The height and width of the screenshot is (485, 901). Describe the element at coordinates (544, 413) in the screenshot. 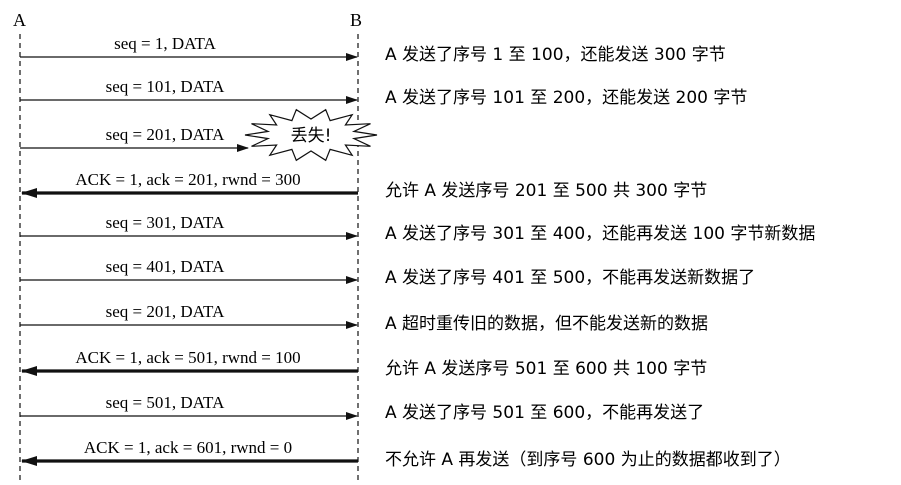

I see `message-note: A 发送了序号 501 至 600，不能再发送了` at that location.